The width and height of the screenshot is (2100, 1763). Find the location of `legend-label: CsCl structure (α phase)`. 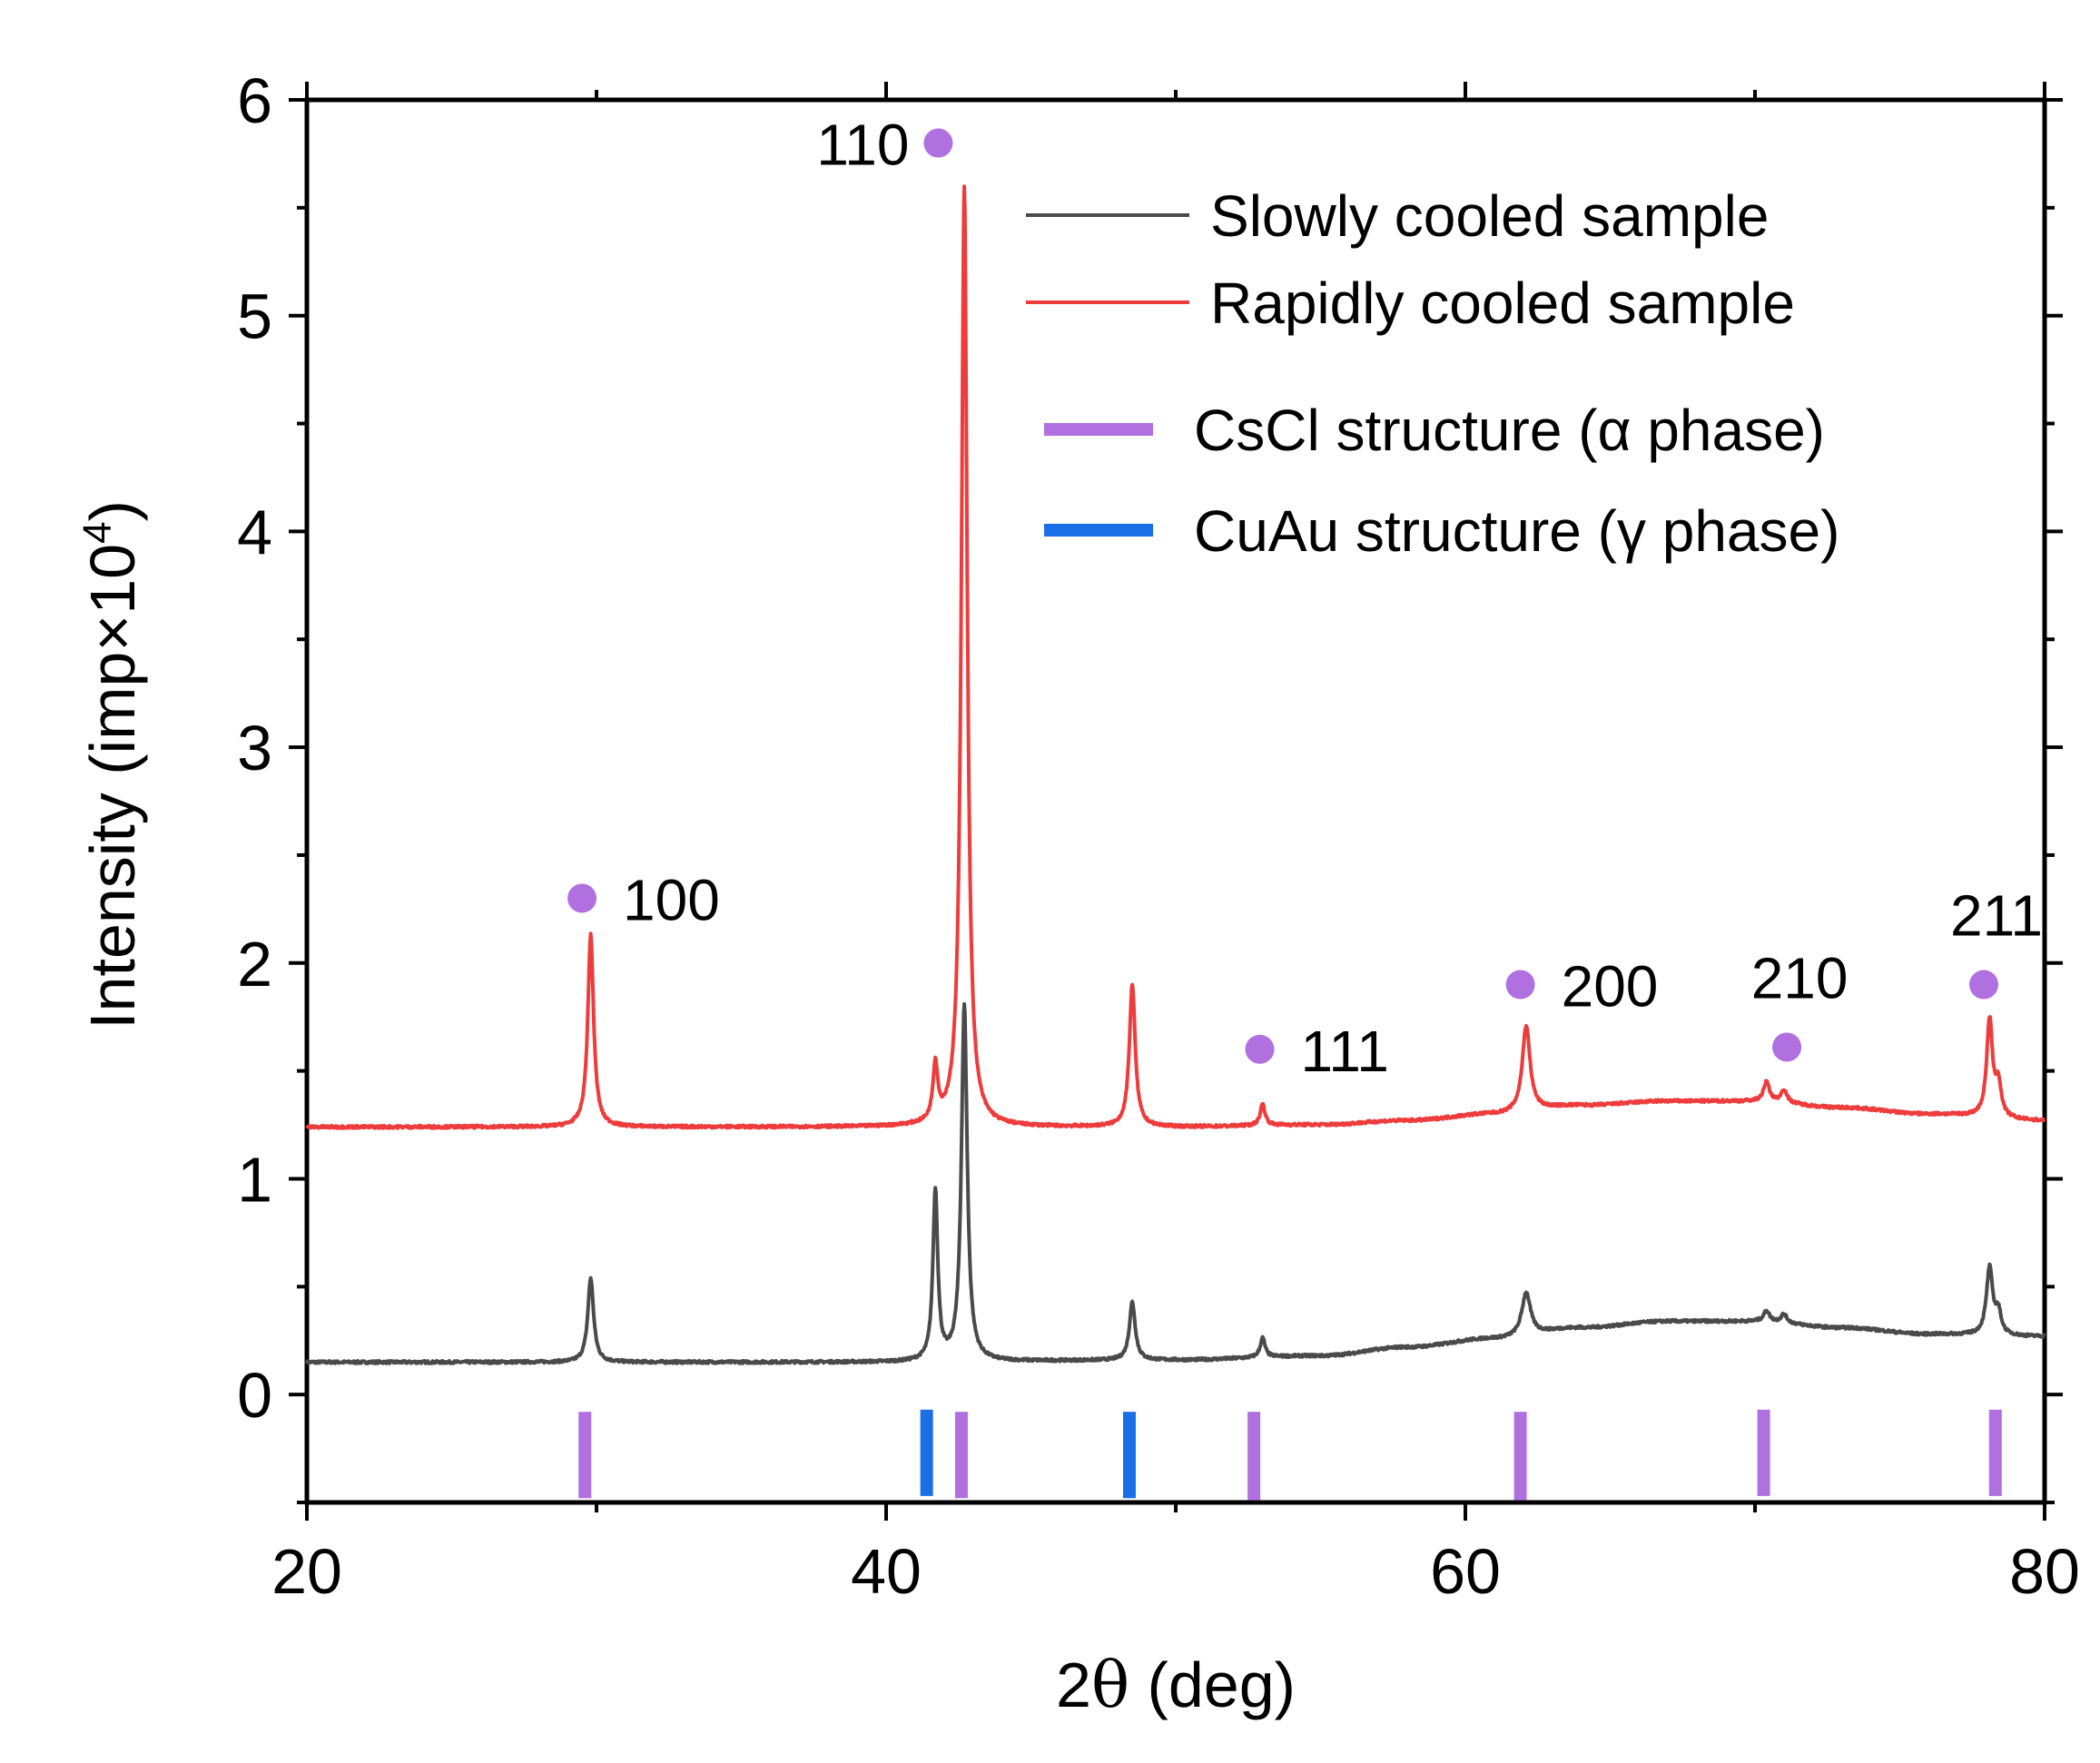

legend-label: CsCl structure (α phase) is located at coordinates (1509, 430).